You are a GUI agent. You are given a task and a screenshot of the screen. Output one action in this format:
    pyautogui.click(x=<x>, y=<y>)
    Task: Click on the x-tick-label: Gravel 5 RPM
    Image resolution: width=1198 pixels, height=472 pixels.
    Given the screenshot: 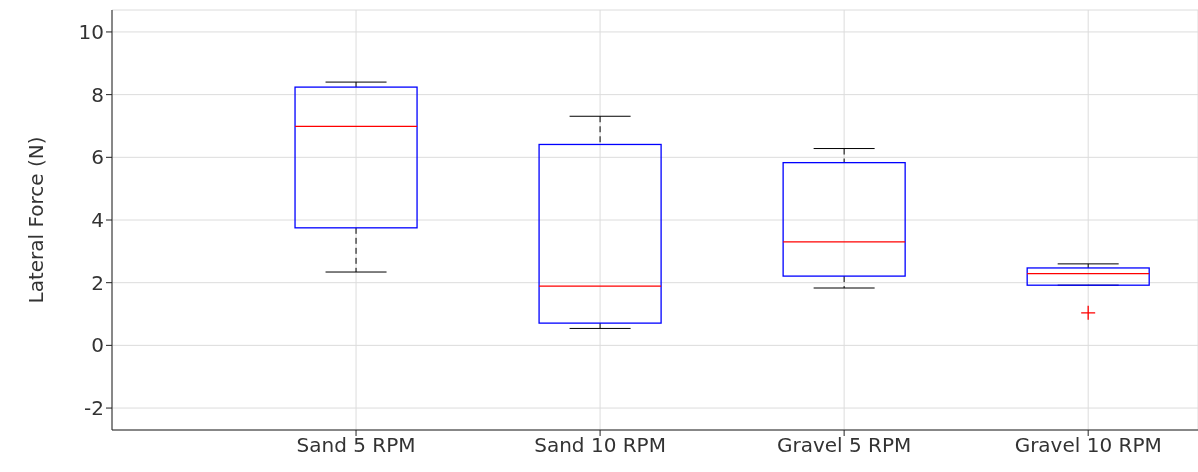 What is the action you would take?
    pyautogui.click(x=844, y=445)
    